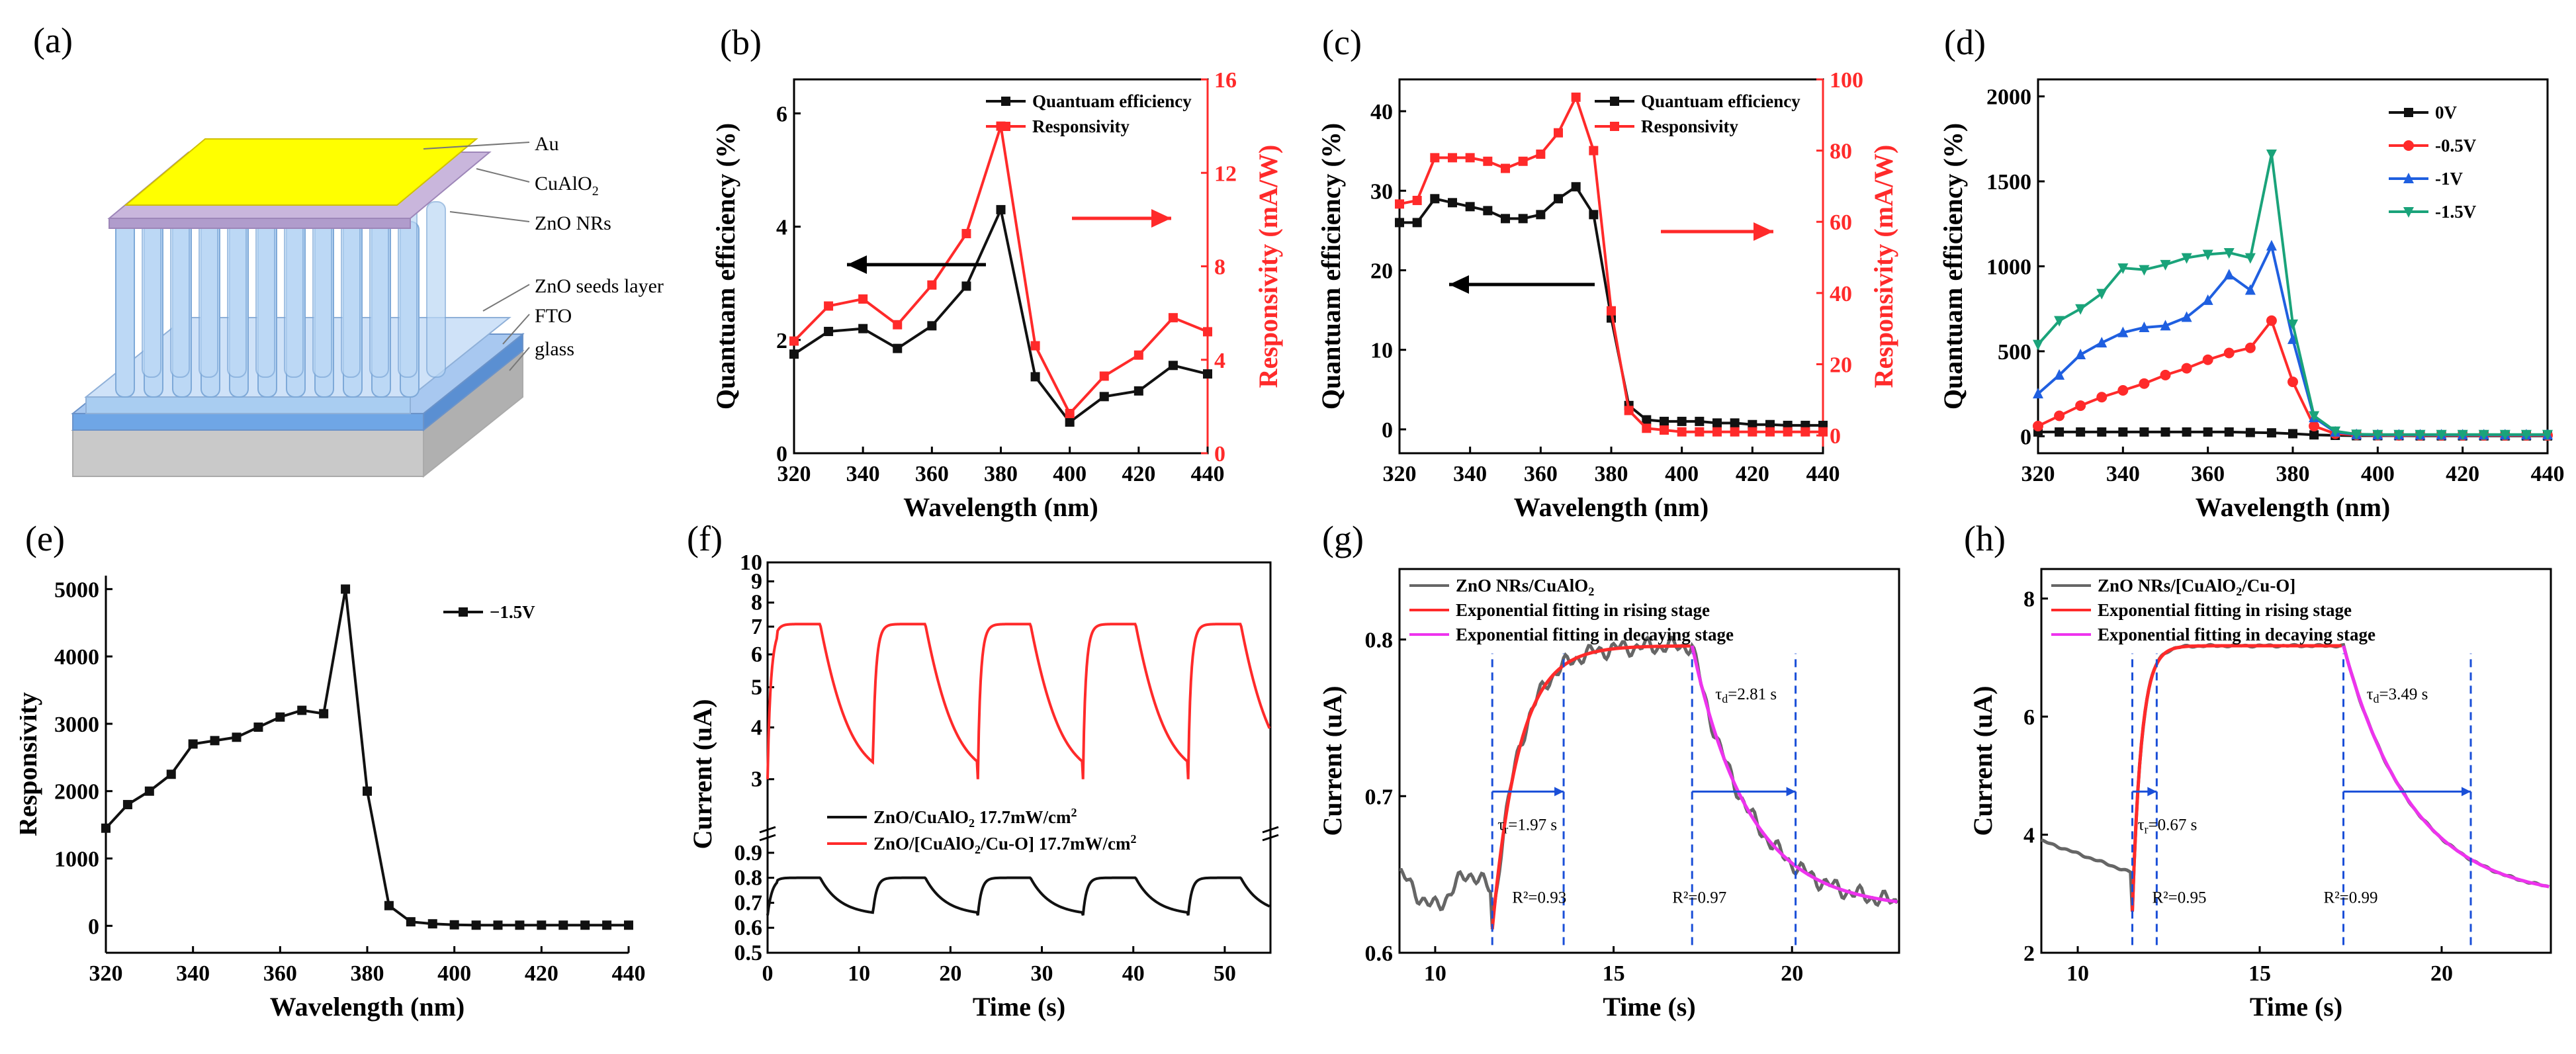 The height and width of the screenshot is (1054, 2576). What do you see at coordinates (1381, 351) in the screenshot?
I see `y-tick-label: 10` at bounding box center [1381, 351].